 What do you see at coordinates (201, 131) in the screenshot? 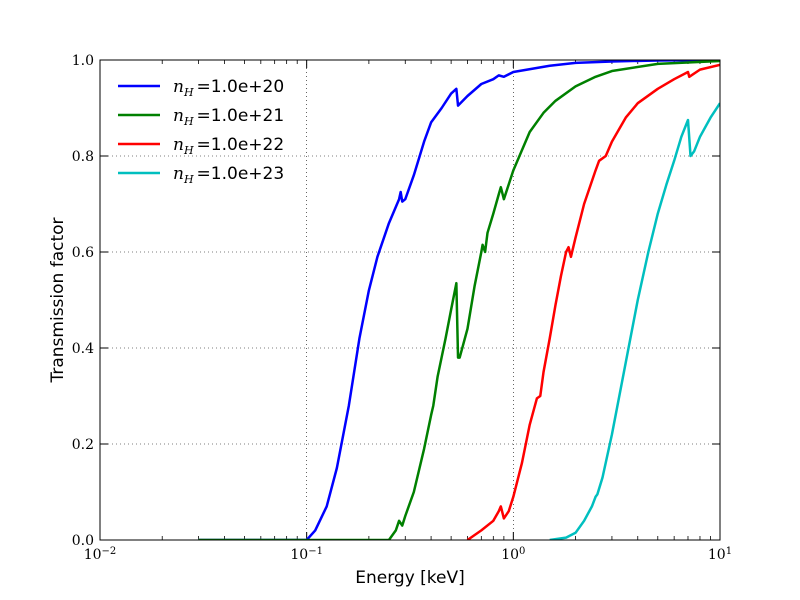
I see `legend: nH =1.0e+20 nH =1.0e+21 nH =1.0e+22 nH =1.0e+23` at bounding box center [201, 131].